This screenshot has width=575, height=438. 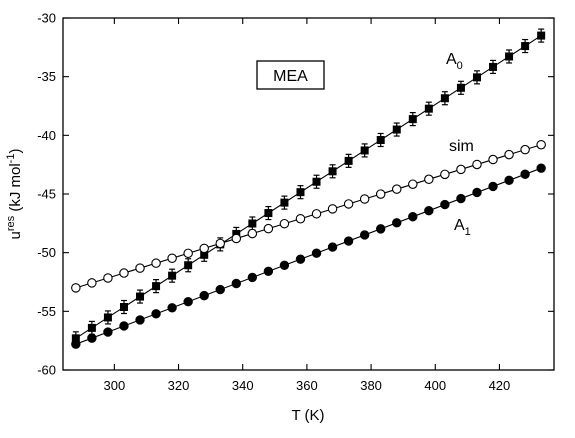 What do you see at coordinates (46, 18) in the screenshot?
I see `y-tick-label: -30` at bounding box center [46, 18].